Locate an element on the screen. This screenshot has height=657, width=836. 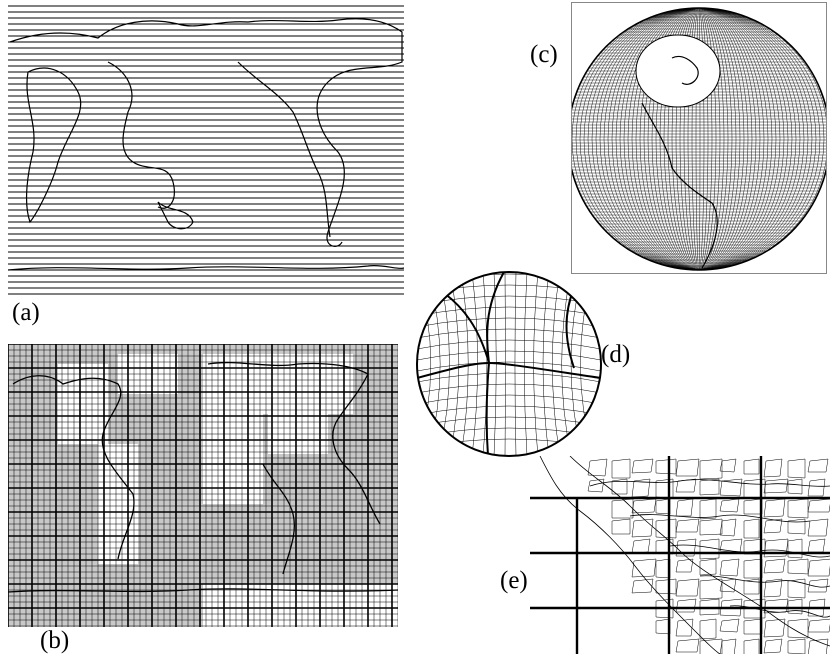
panel-e-regional-map is located at coordinates (680, 555).